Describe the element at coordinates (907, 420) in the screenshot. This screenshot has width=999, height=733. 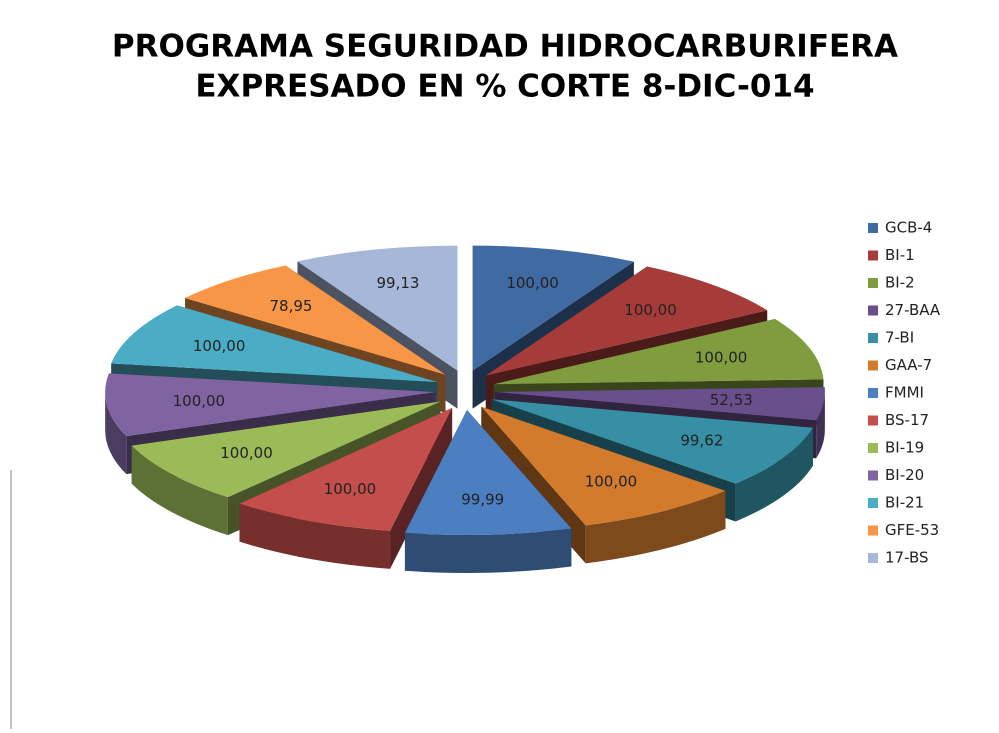
I see `legend-label: BS-17` at that location.